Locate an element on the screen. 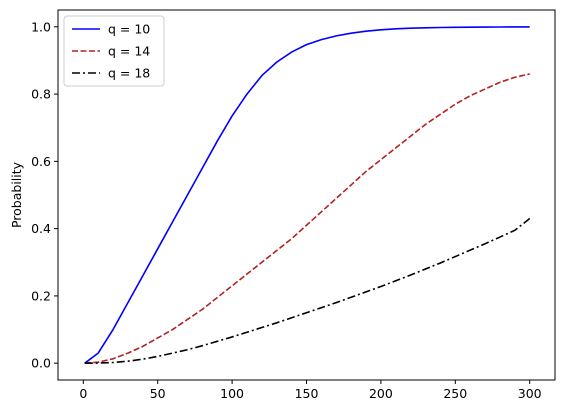 This screenshot has height=413, width=567. x-tick-label: 300 is located at coordinates (530, 393).